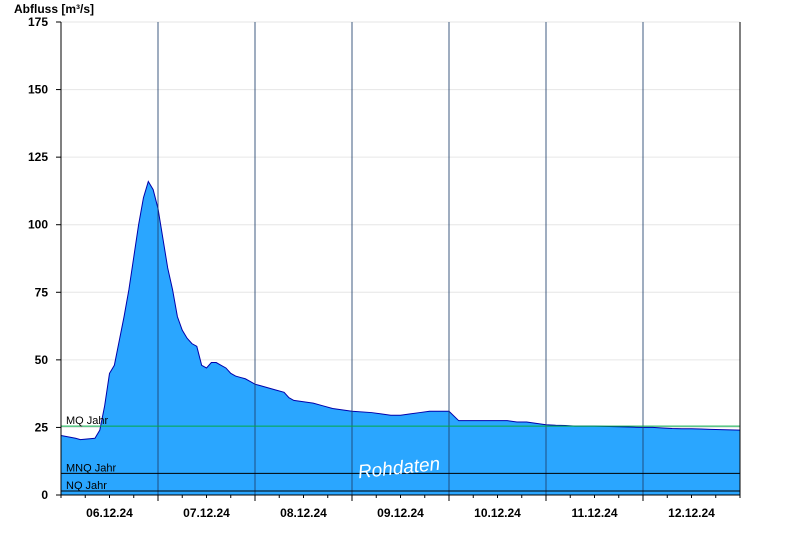 This screenshot has width=800, height=550. What do you see at coordinates (206, 513) in the screenshot?
I see `x-tick-label: 07.12.24` at bounding box center [206, 513].